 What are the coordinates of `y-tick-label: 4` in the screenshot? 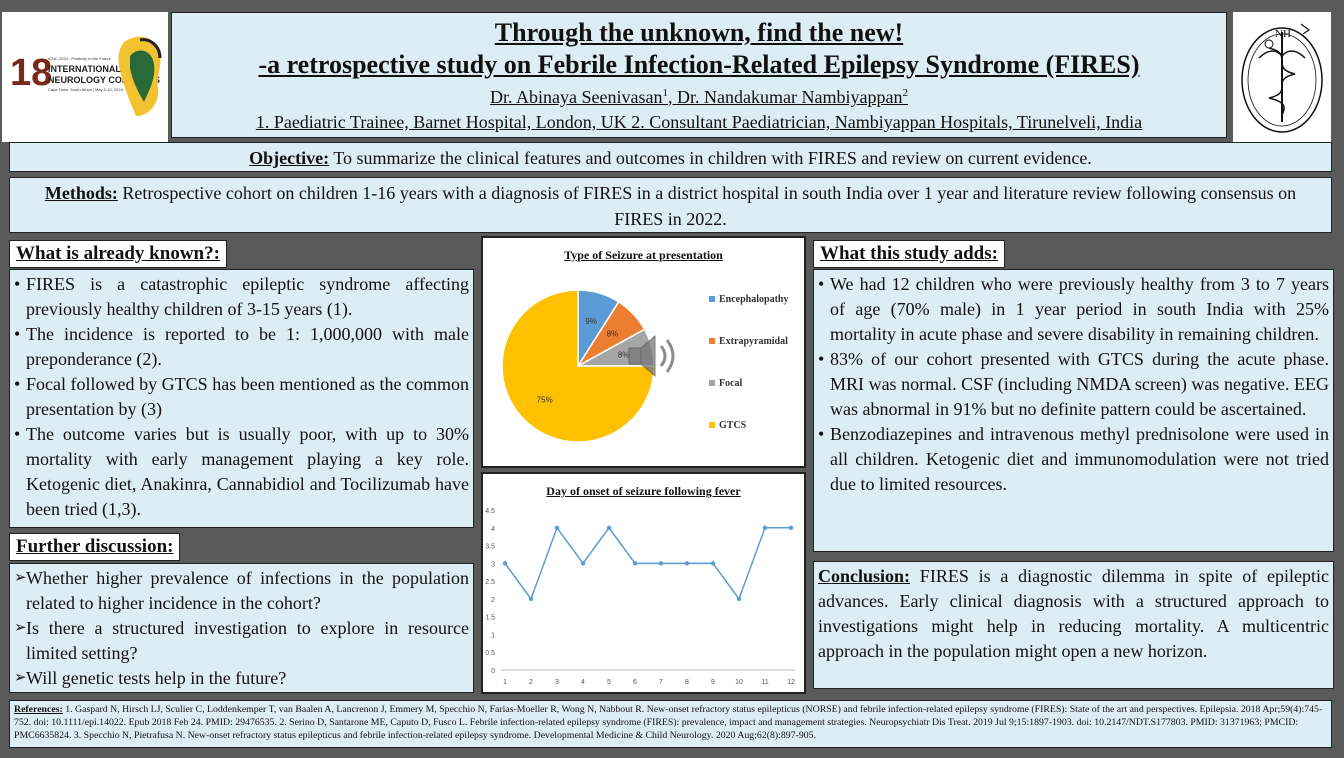 It's located at (493, 529).